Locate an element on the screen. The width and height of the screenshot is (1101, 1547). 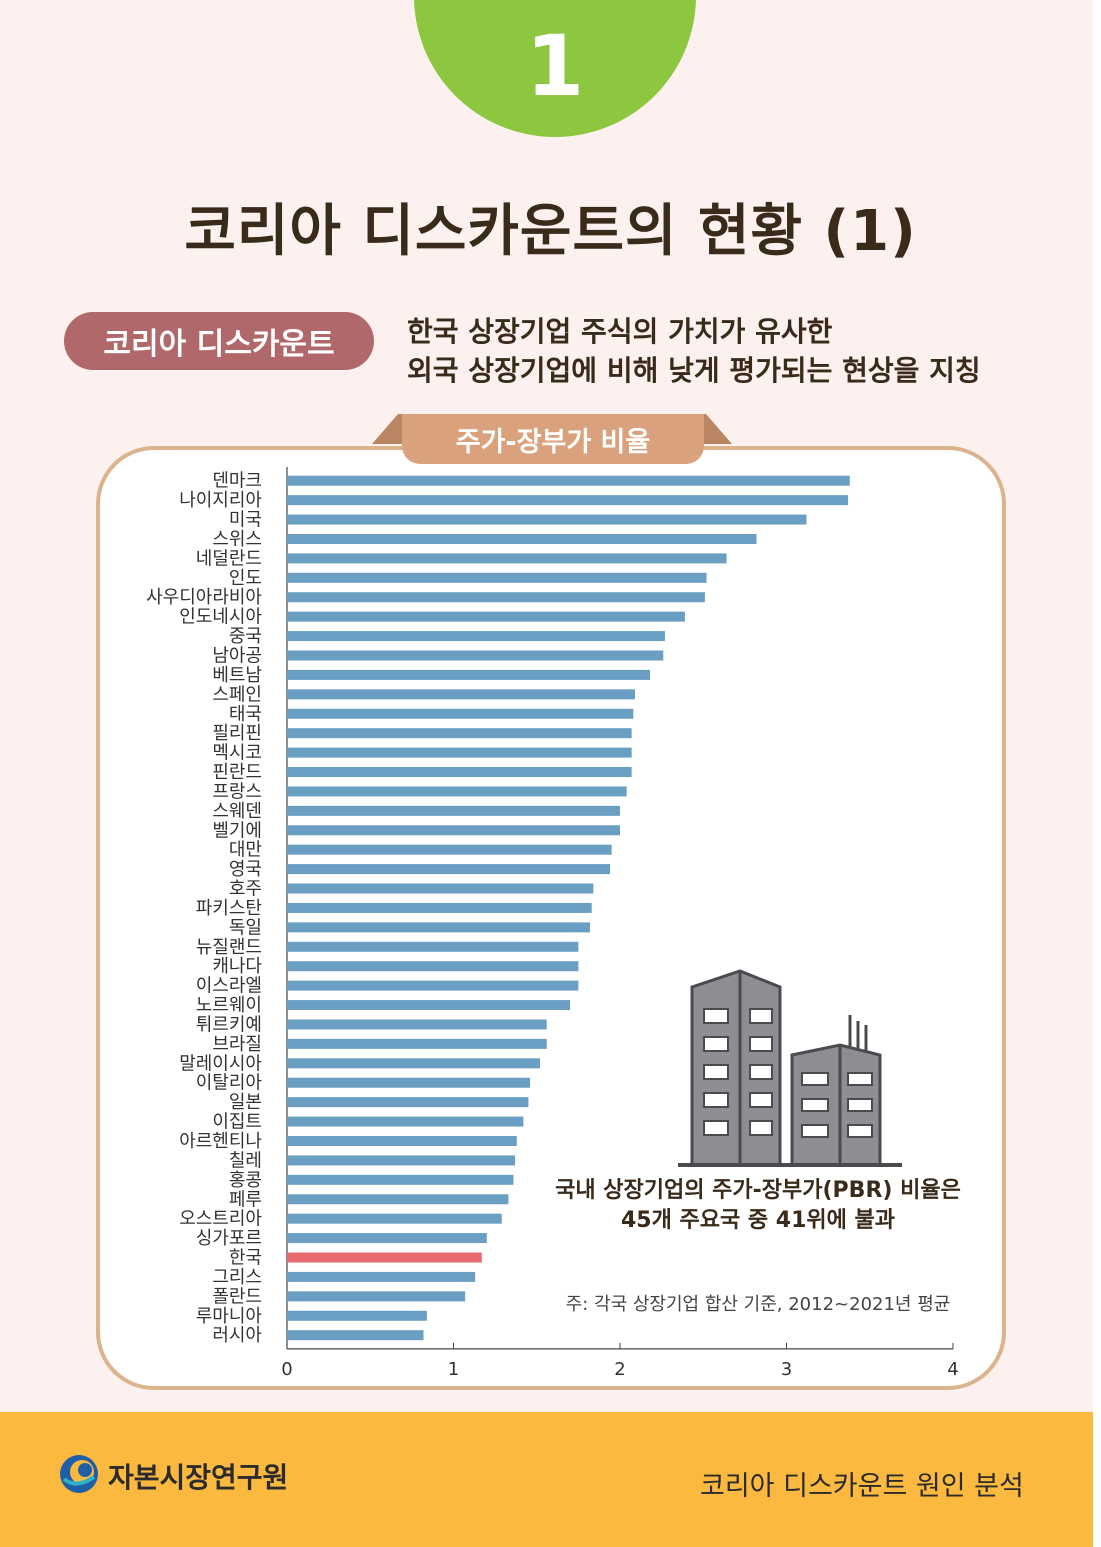
x-tick-label: 0 is located at coordinates (286, 1369).